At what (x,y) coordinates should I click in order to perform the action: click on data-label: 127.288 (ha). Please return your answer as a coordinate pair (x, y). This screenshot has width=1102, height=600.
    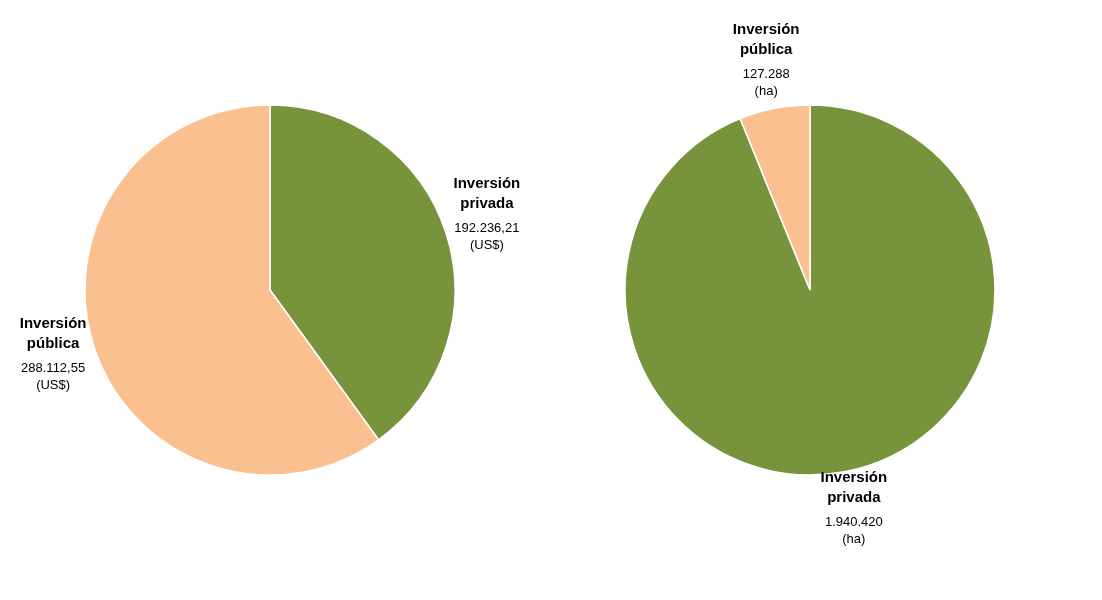
    Looking at the image, I should click on (766, 82).